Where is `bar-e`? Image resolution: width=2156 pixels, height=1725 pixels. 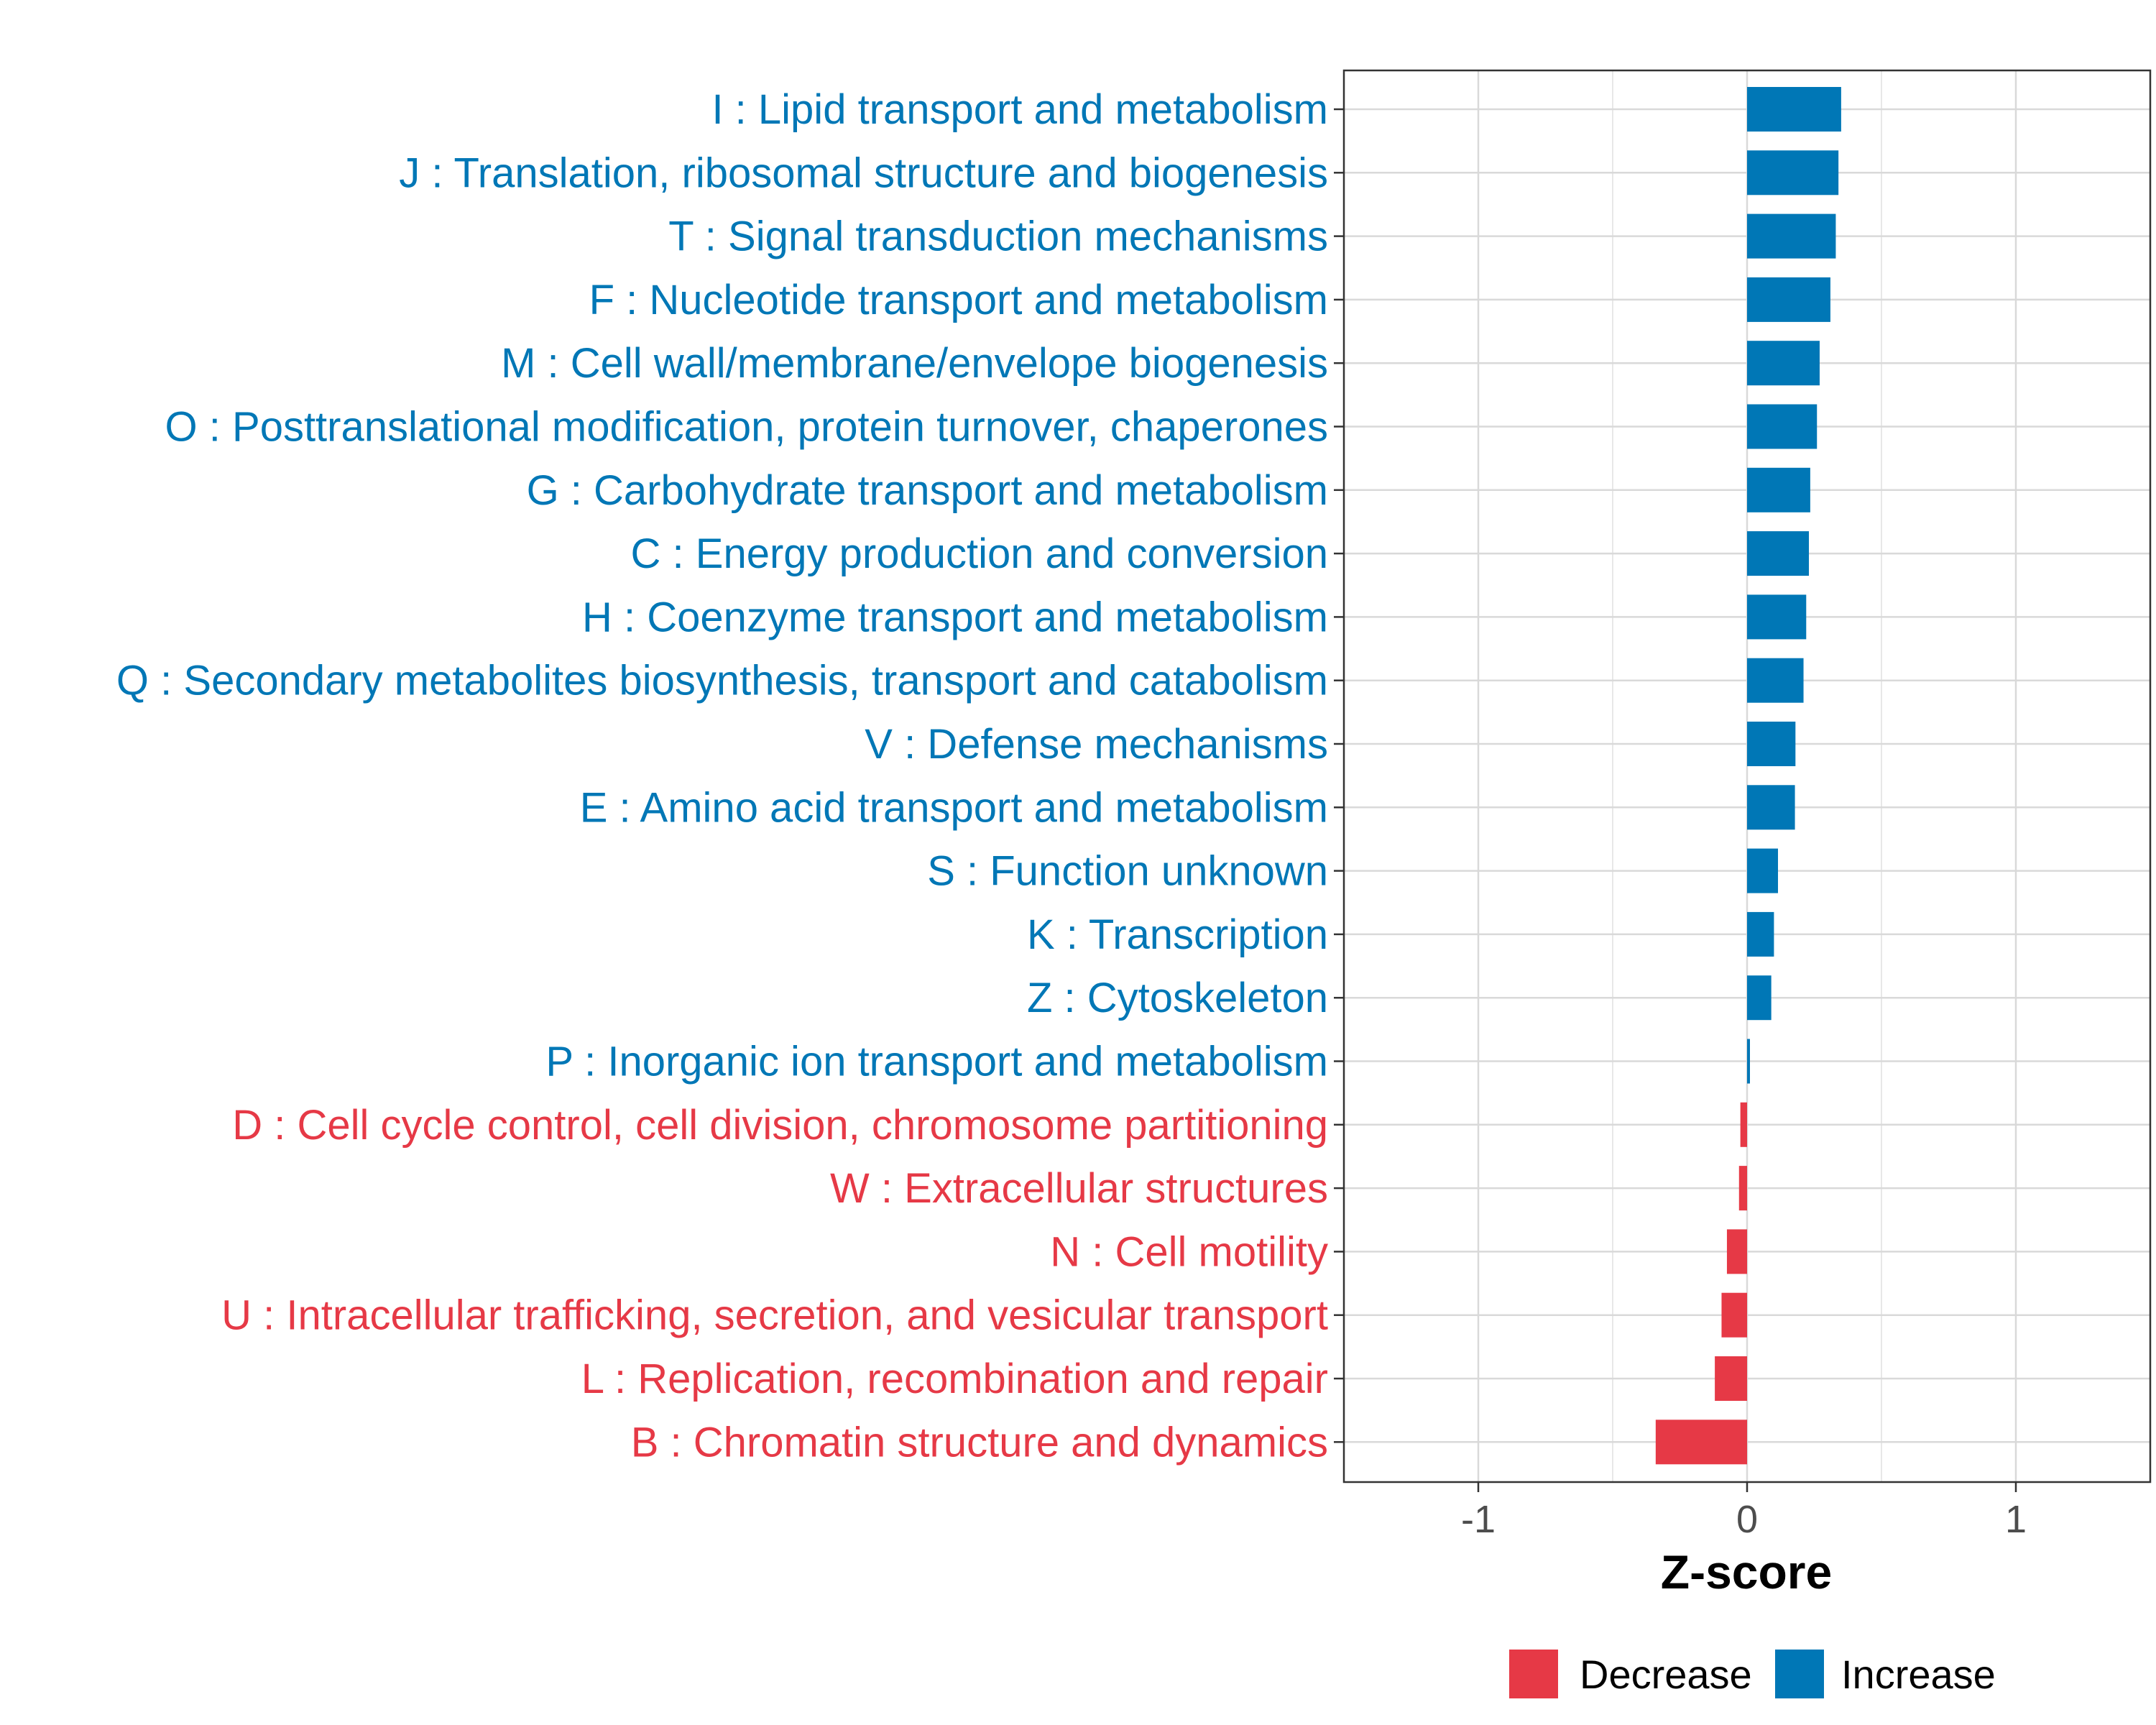
bar-e is located at coordinates (1771, 807).